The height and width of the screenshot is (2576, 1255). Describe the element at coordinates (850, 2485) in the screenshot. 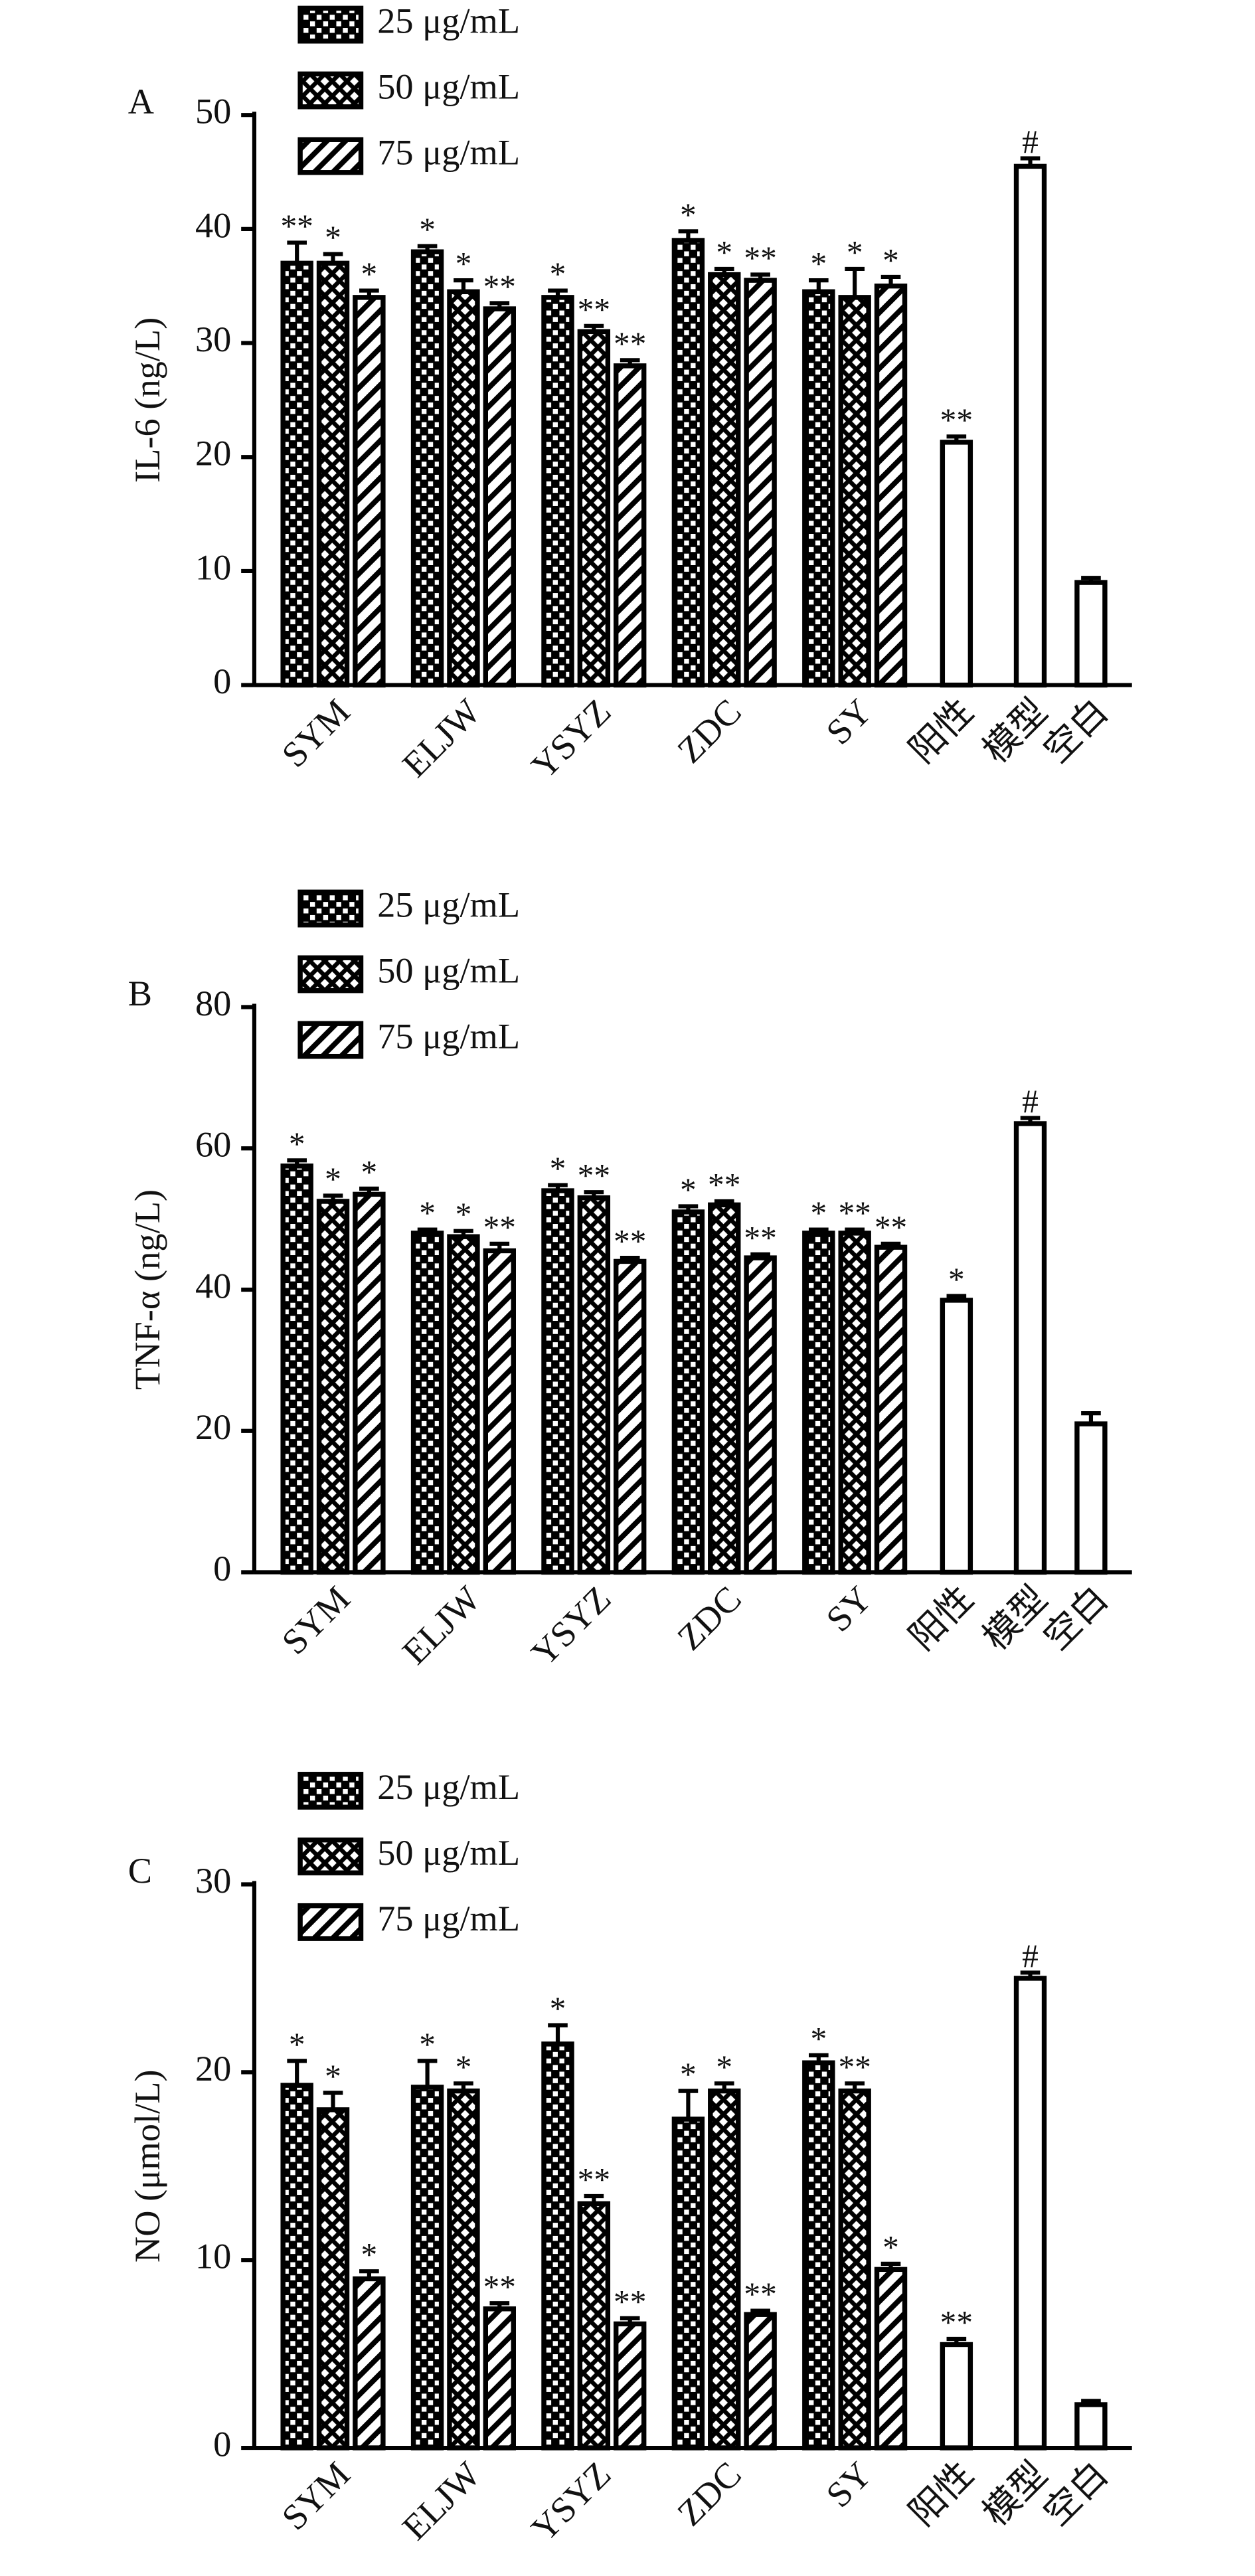

I see `x-tick-label: SY` at that location.